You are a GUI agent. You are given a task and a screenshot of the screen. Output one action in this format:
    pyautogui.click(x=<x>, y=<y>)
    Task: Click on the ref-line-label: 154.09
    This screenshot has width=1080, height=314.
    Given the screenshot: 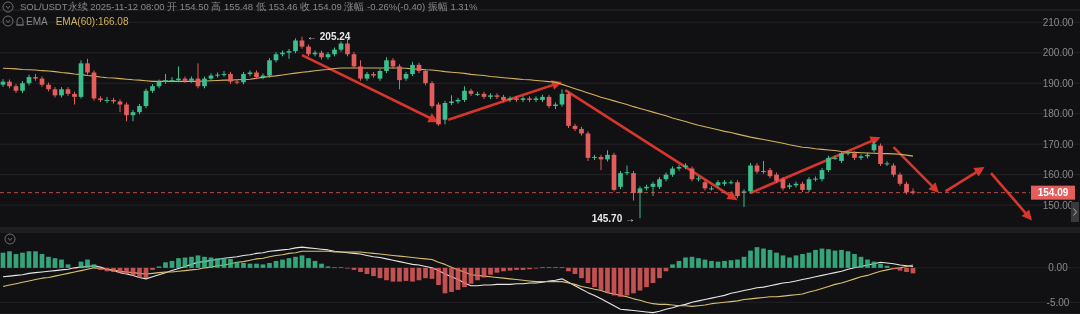 What is the action you would take?
    pyautogui.click(x=1053, y=193)
    